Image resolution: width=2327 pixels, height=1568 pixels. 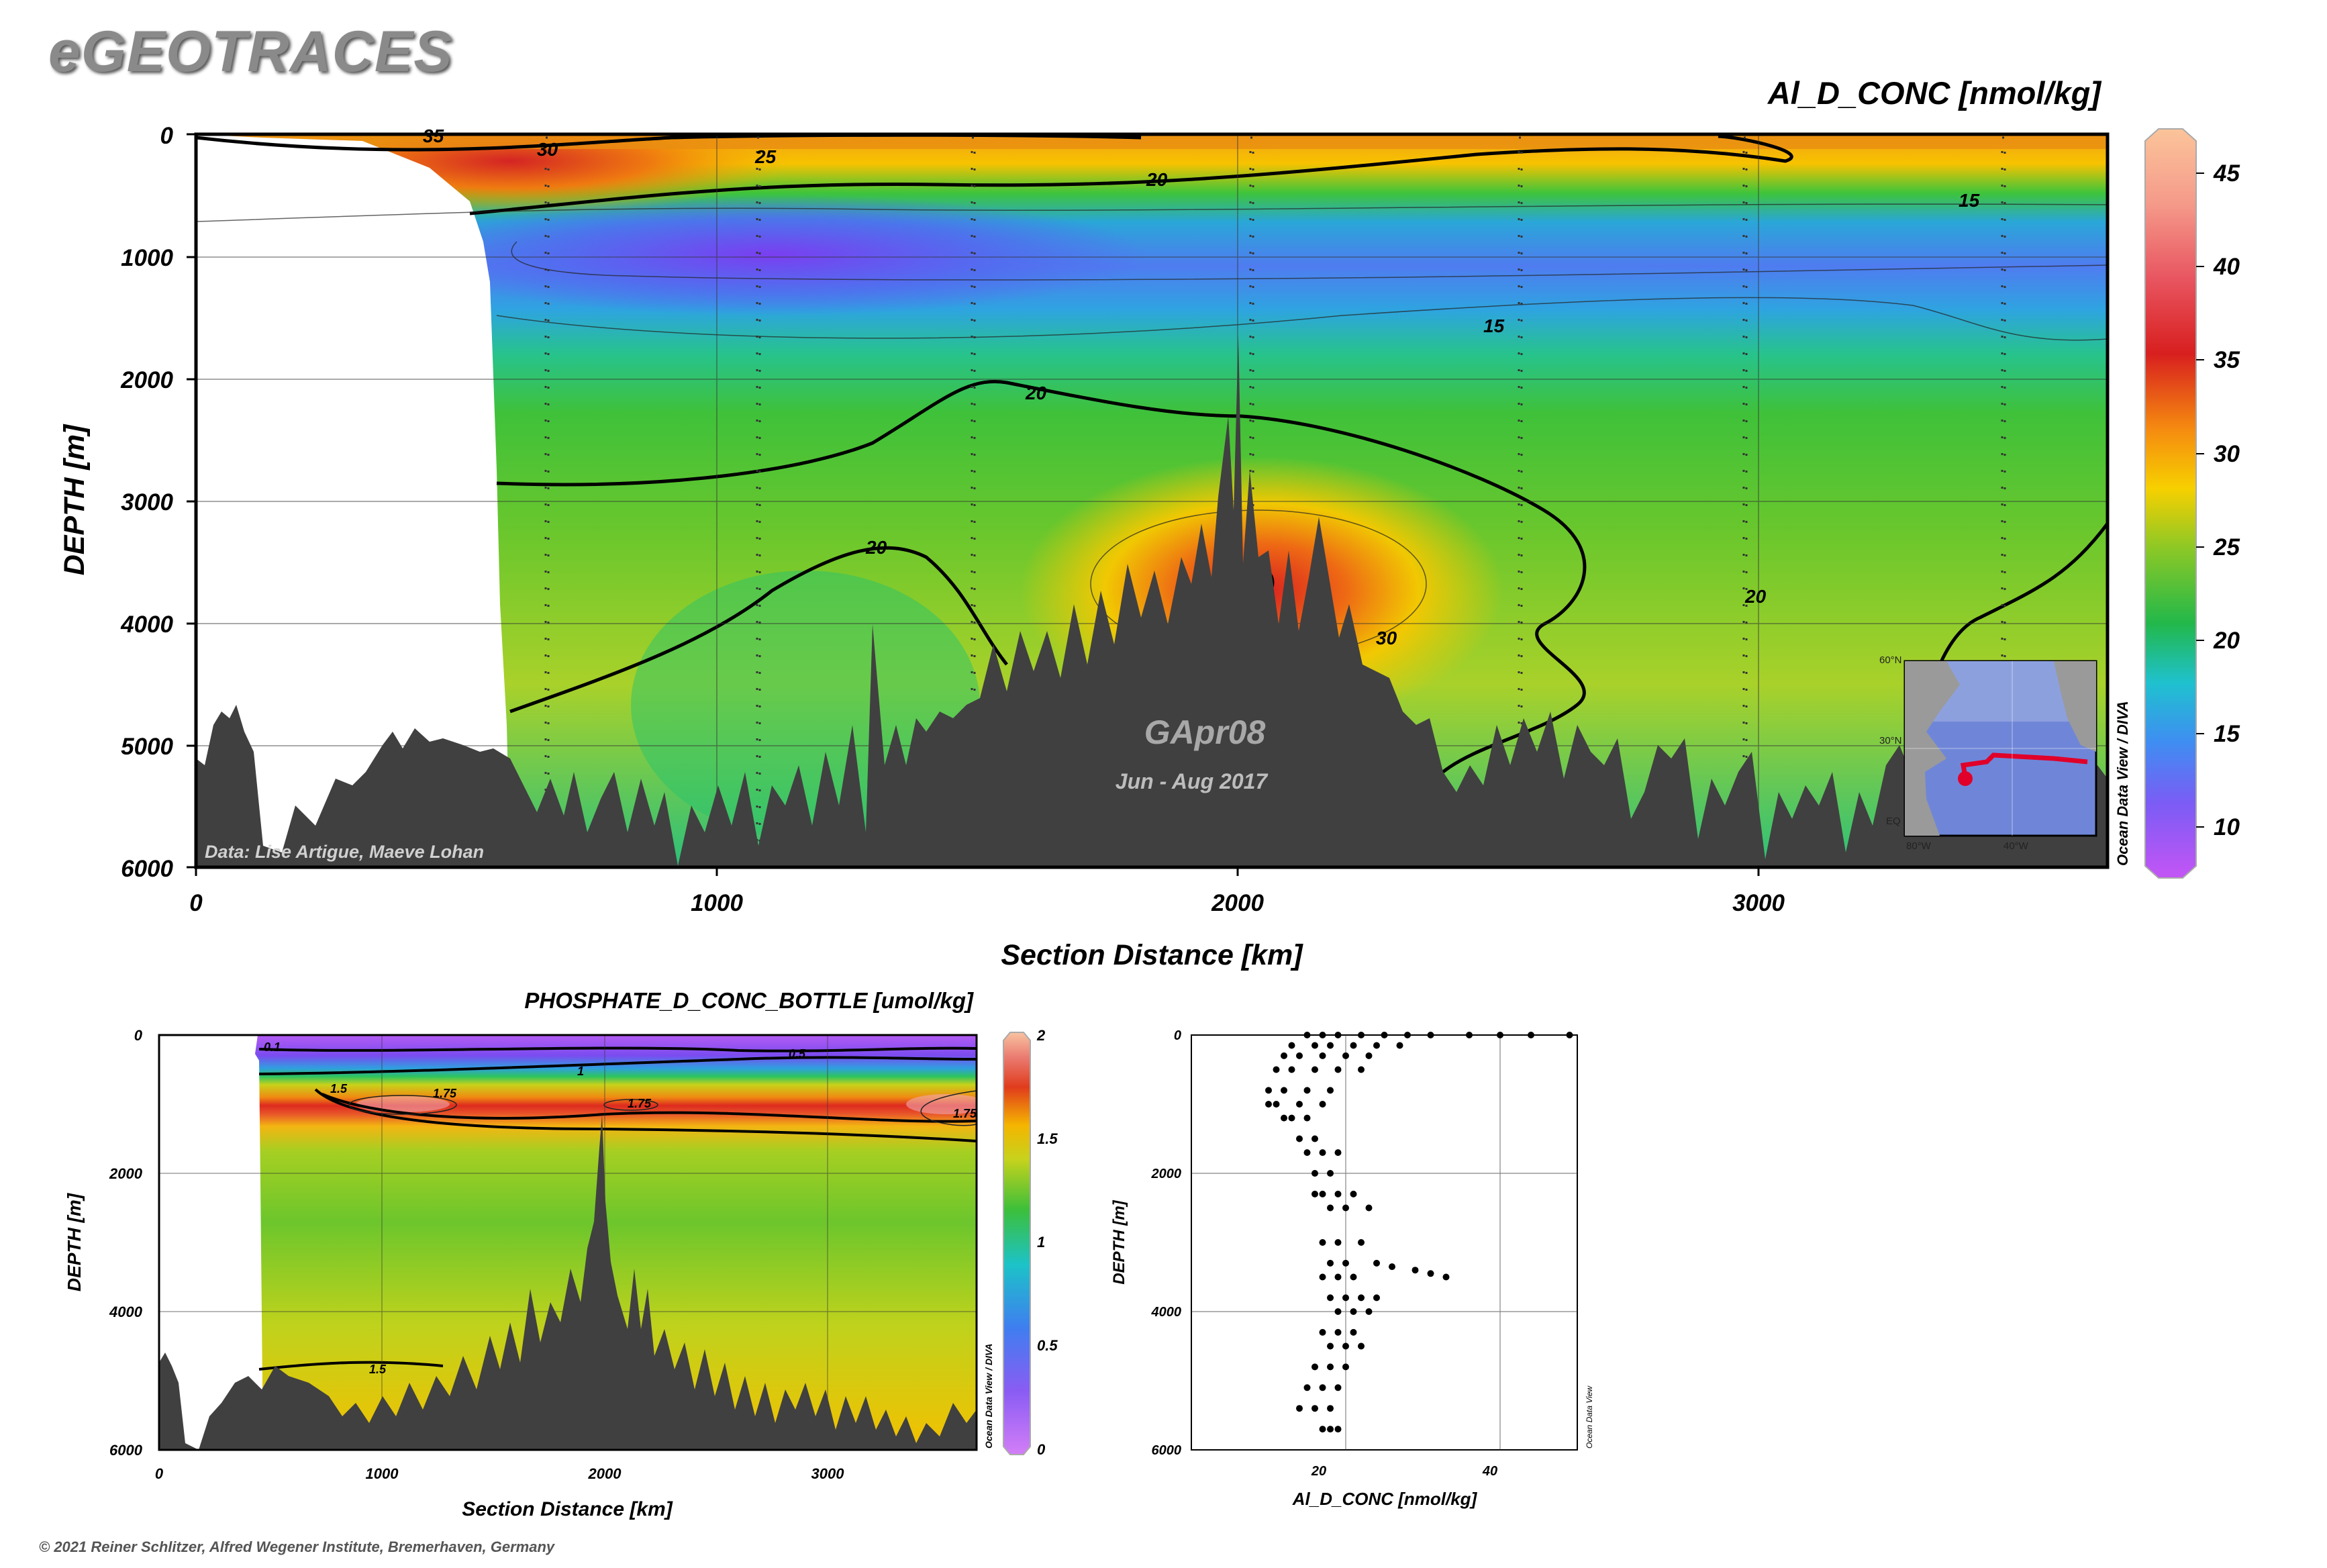 What do you see at coordinates (2192, 504) in the screenshot?
I see `al-colorbar: 45 40 35 30 25 20 15 10` at bounding box center [2192, 504].